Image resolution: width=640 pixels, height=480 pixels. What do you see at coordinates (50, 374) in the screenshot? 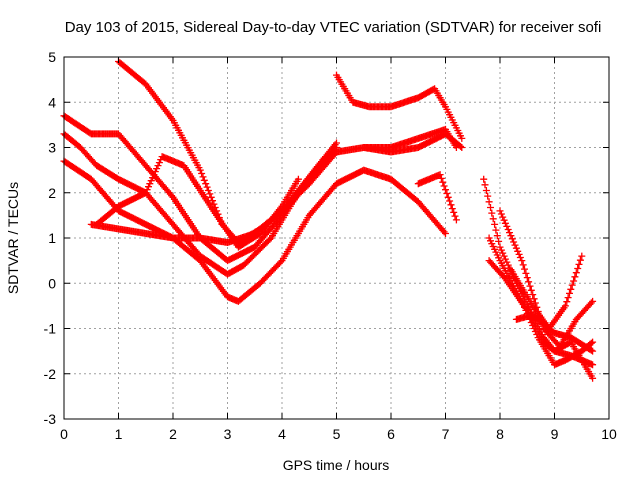
I see `y-tick-label: -2` at bounding box center [50, 374].